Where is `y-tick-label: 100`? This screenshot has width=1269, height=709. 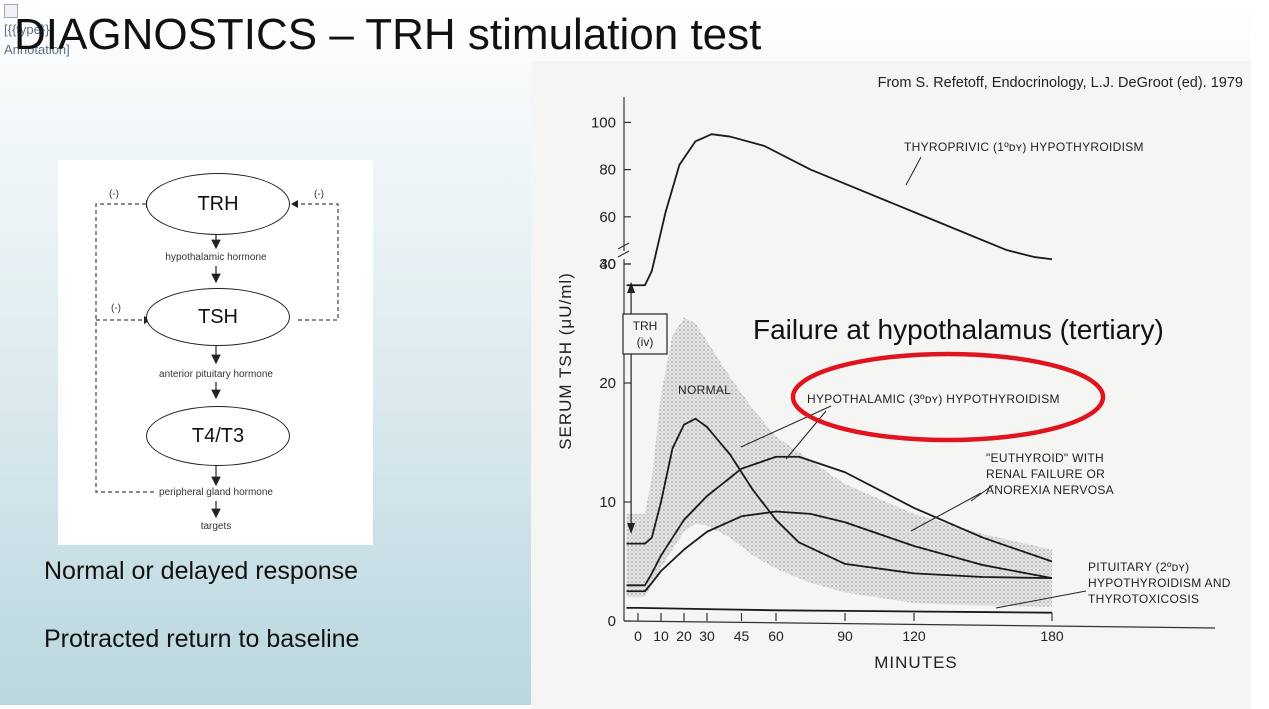
y-tick-label: 100 is located at coordinates (603, 122).